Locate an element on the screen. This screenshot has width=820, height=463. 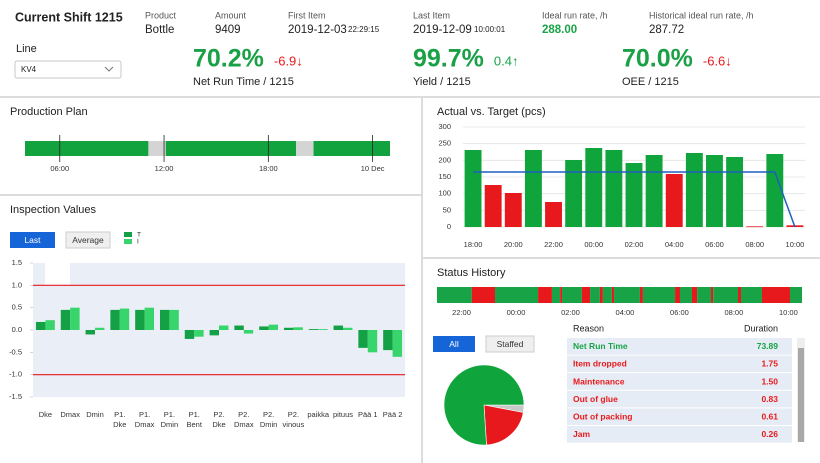
select-chevron is located at coordinates (109, 69).